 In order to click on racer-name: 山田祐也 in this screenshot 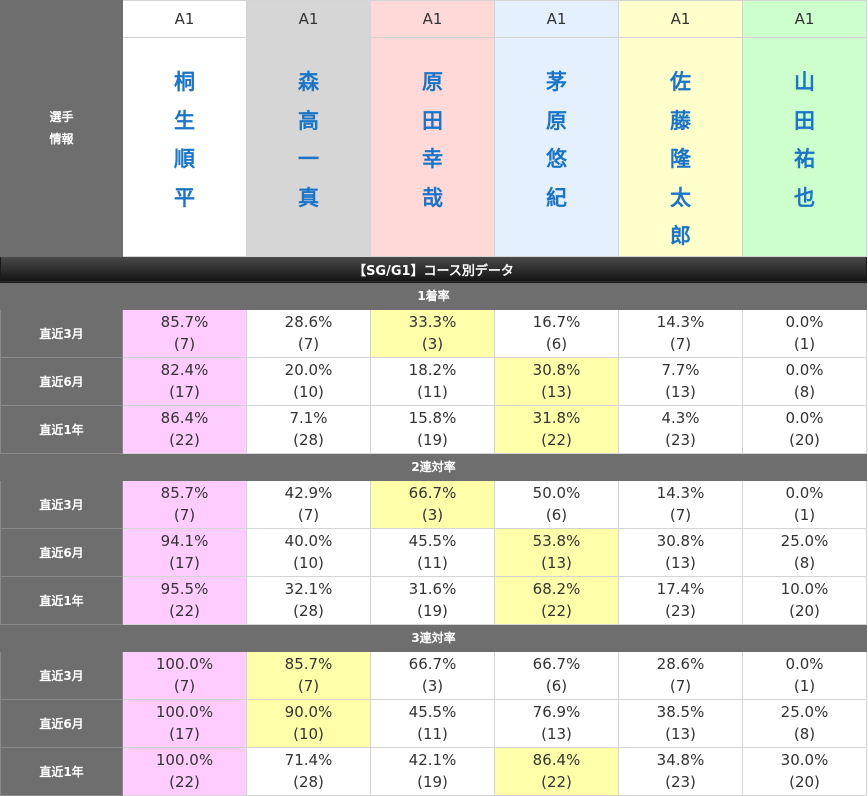, I will do `click(804, 147)`.